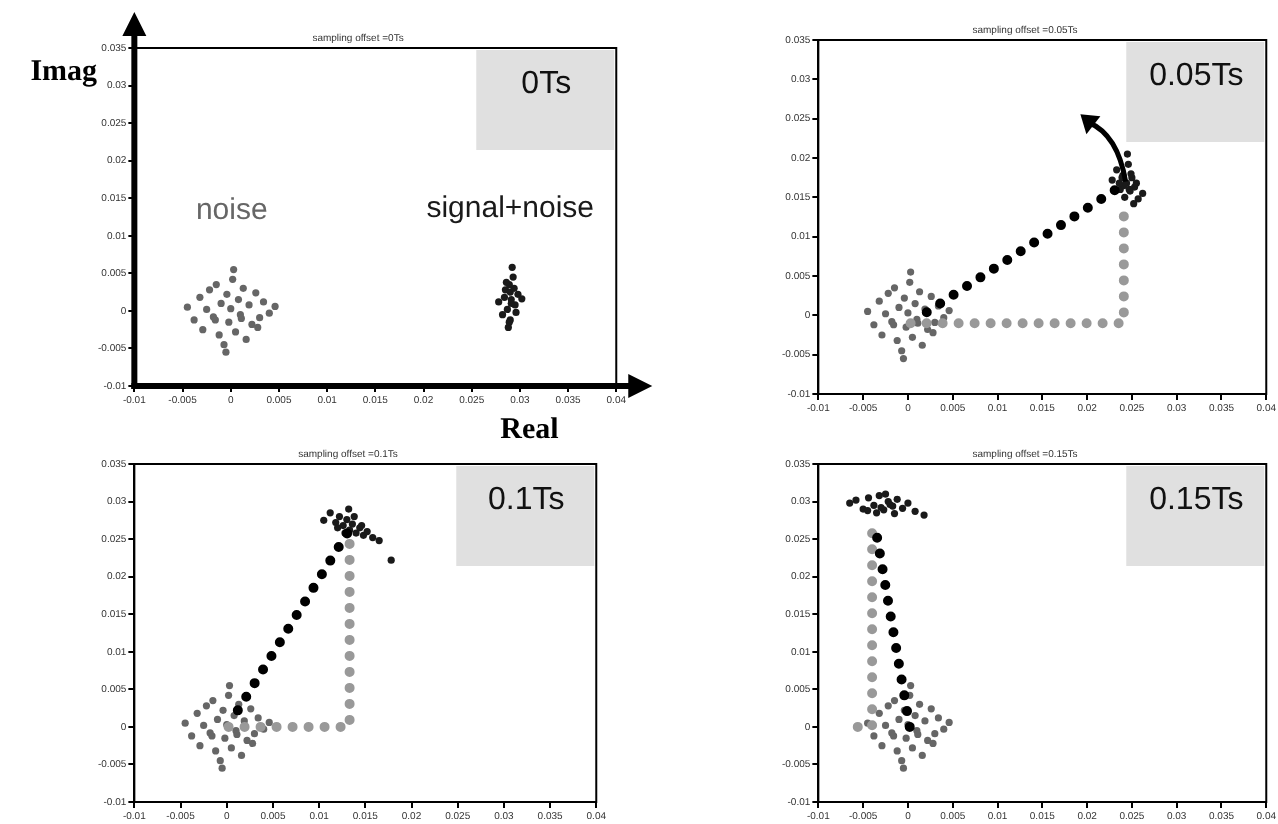  What do you see at coordinates (526, 499) in the screenshot?
I see `annotation: 0.1Ts` at bounding box center [526, 499].